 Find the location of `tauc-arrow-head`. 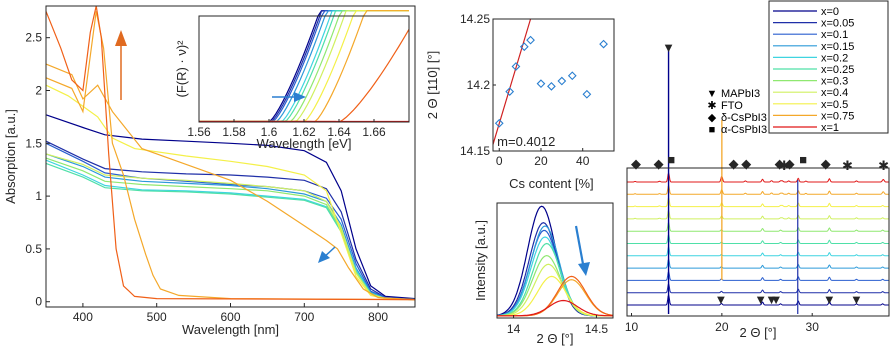

tauc-arrow-head is located at coordinates (300, 97).